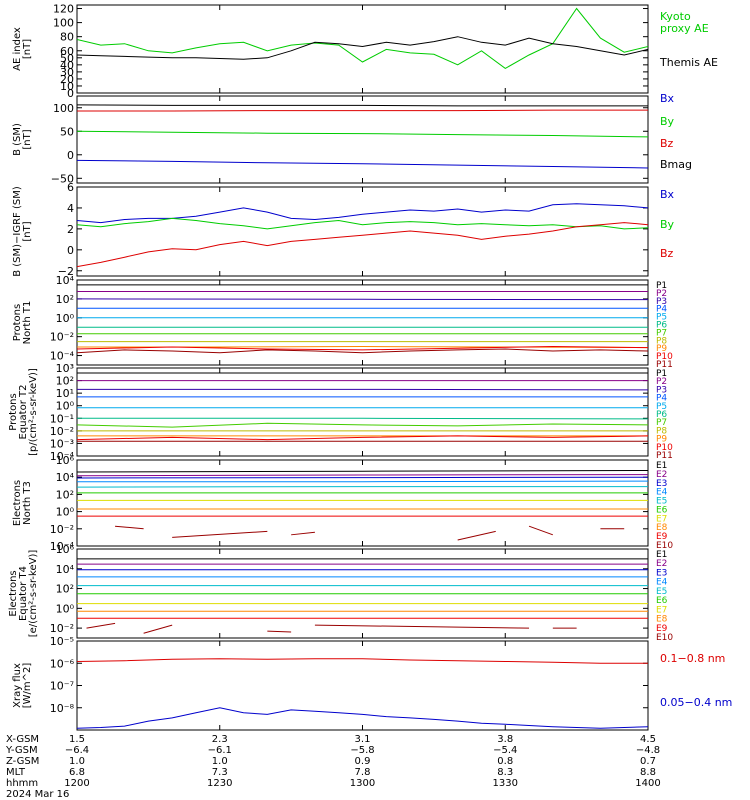 The height and width of the screenshot is (800, 750). Describe the element at coordinates (362, 471) in the screenshot. I see `series-line-e1` at that location.